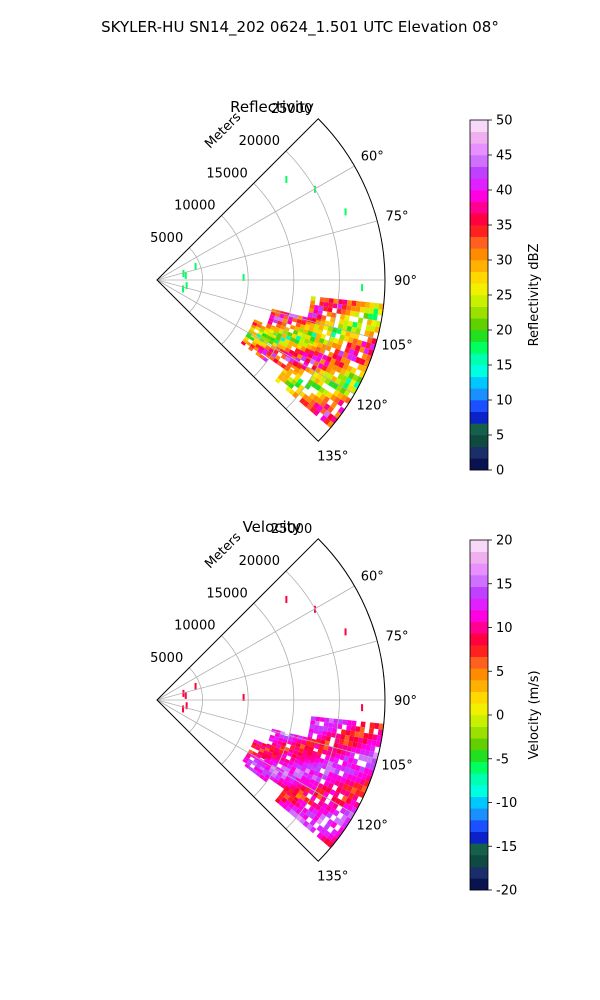  I want to click on colorbar-tick-label: 50, so click(504, 121).